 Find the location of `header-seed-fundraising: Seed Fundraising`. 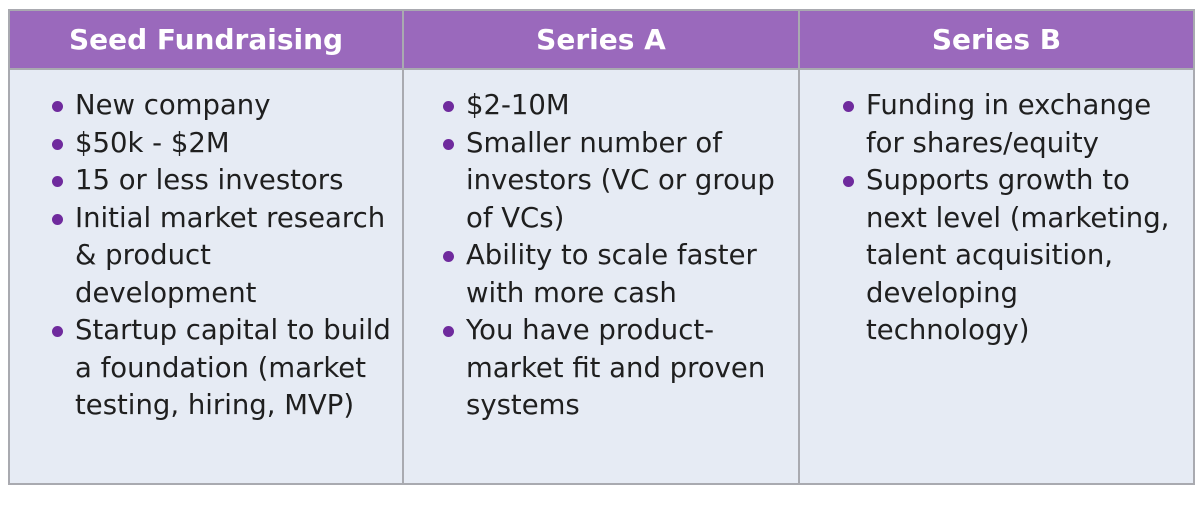

header-seed-fundraising: Seed Fundraising is located at coordinates (207, 40).